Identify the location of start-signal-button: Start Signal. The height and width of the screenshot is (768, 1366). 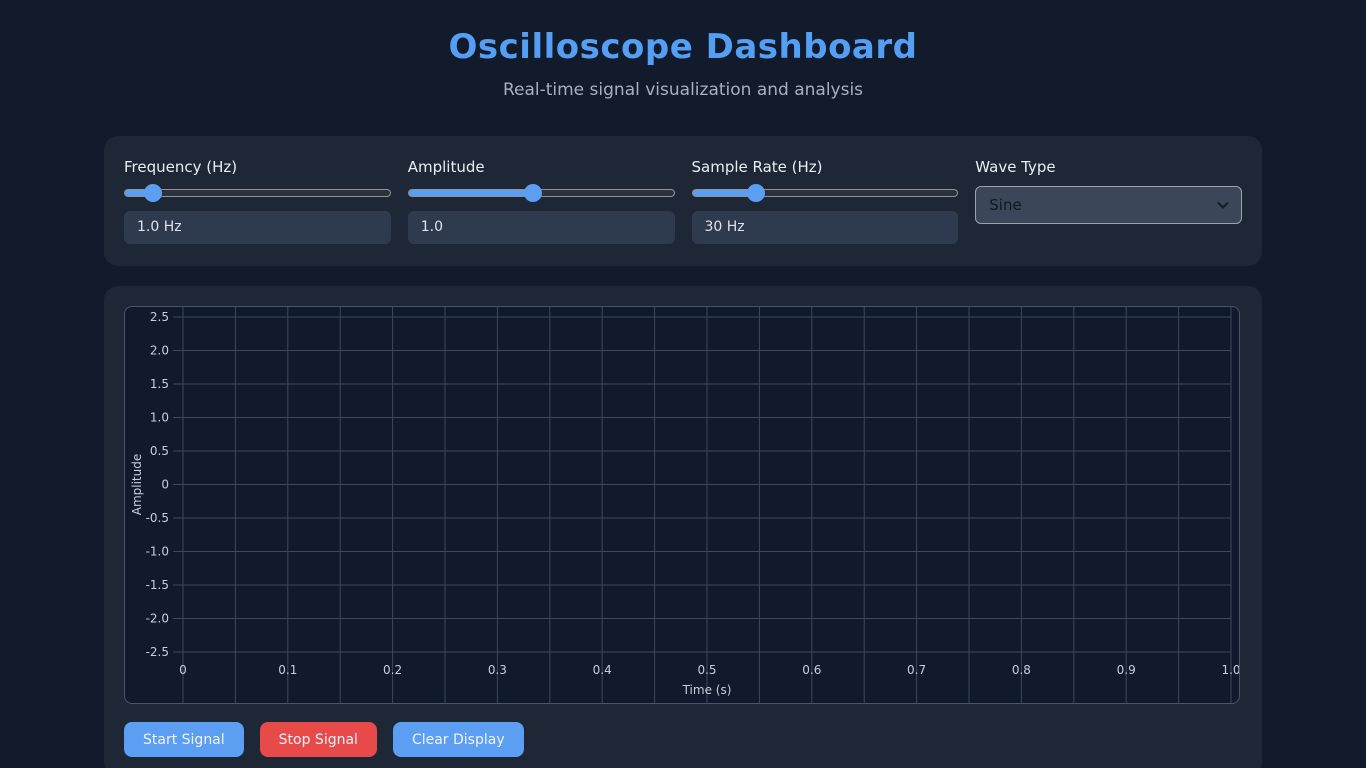
(184, 739).